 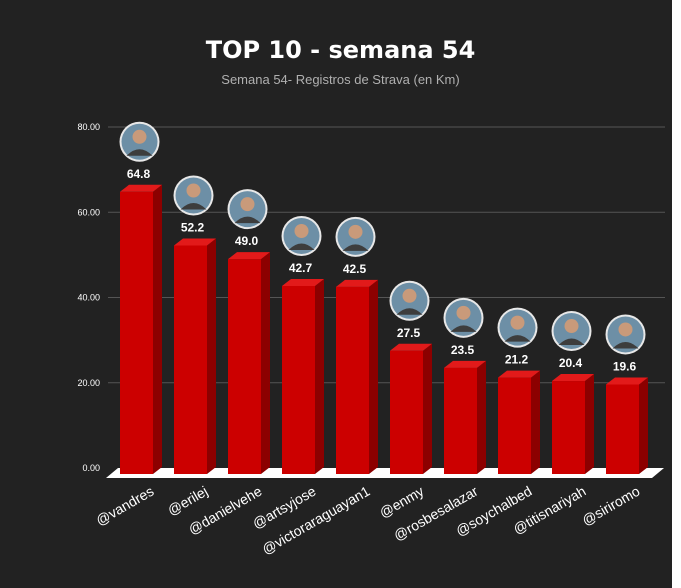 I want to click on data-label: 23.5, so click(x=463, y=350).